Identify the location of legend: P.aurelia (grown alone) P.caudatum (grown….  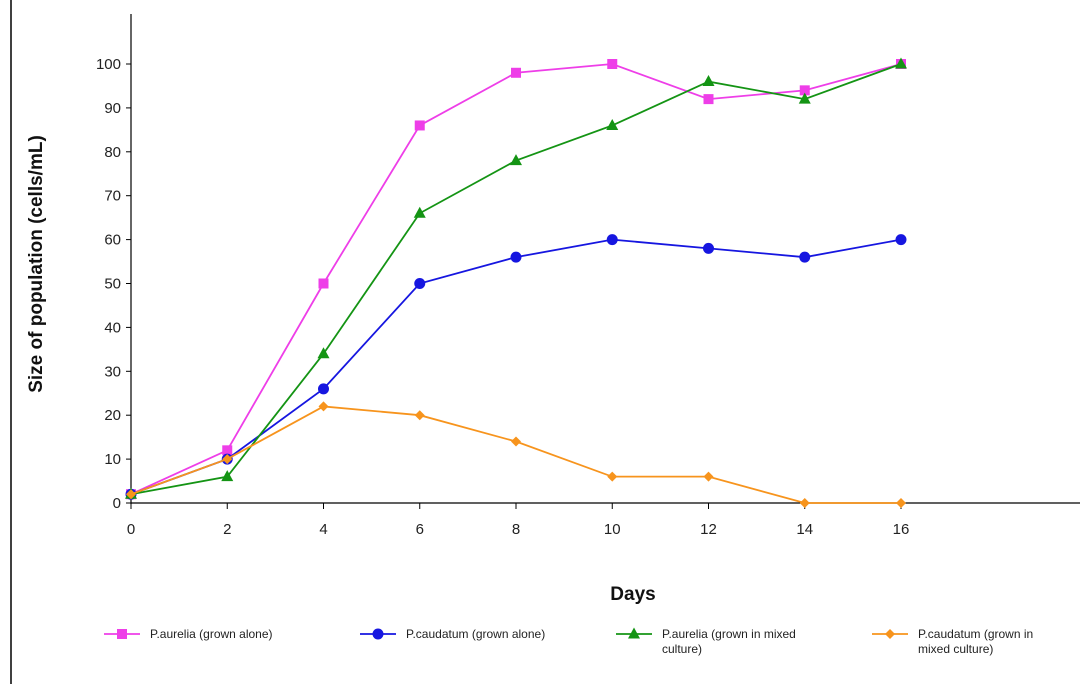
(568, 641).